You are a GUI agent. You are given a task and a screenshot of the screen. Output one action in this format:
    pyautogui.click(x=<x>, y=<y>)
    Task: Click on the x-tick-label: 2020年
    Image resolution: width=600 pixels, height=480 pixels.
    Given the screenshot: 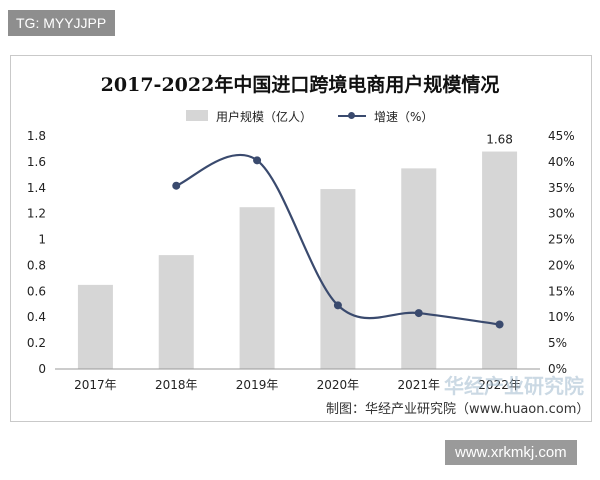 What is the action you would take?
    pyautogui.click(x=338, y=385)
    